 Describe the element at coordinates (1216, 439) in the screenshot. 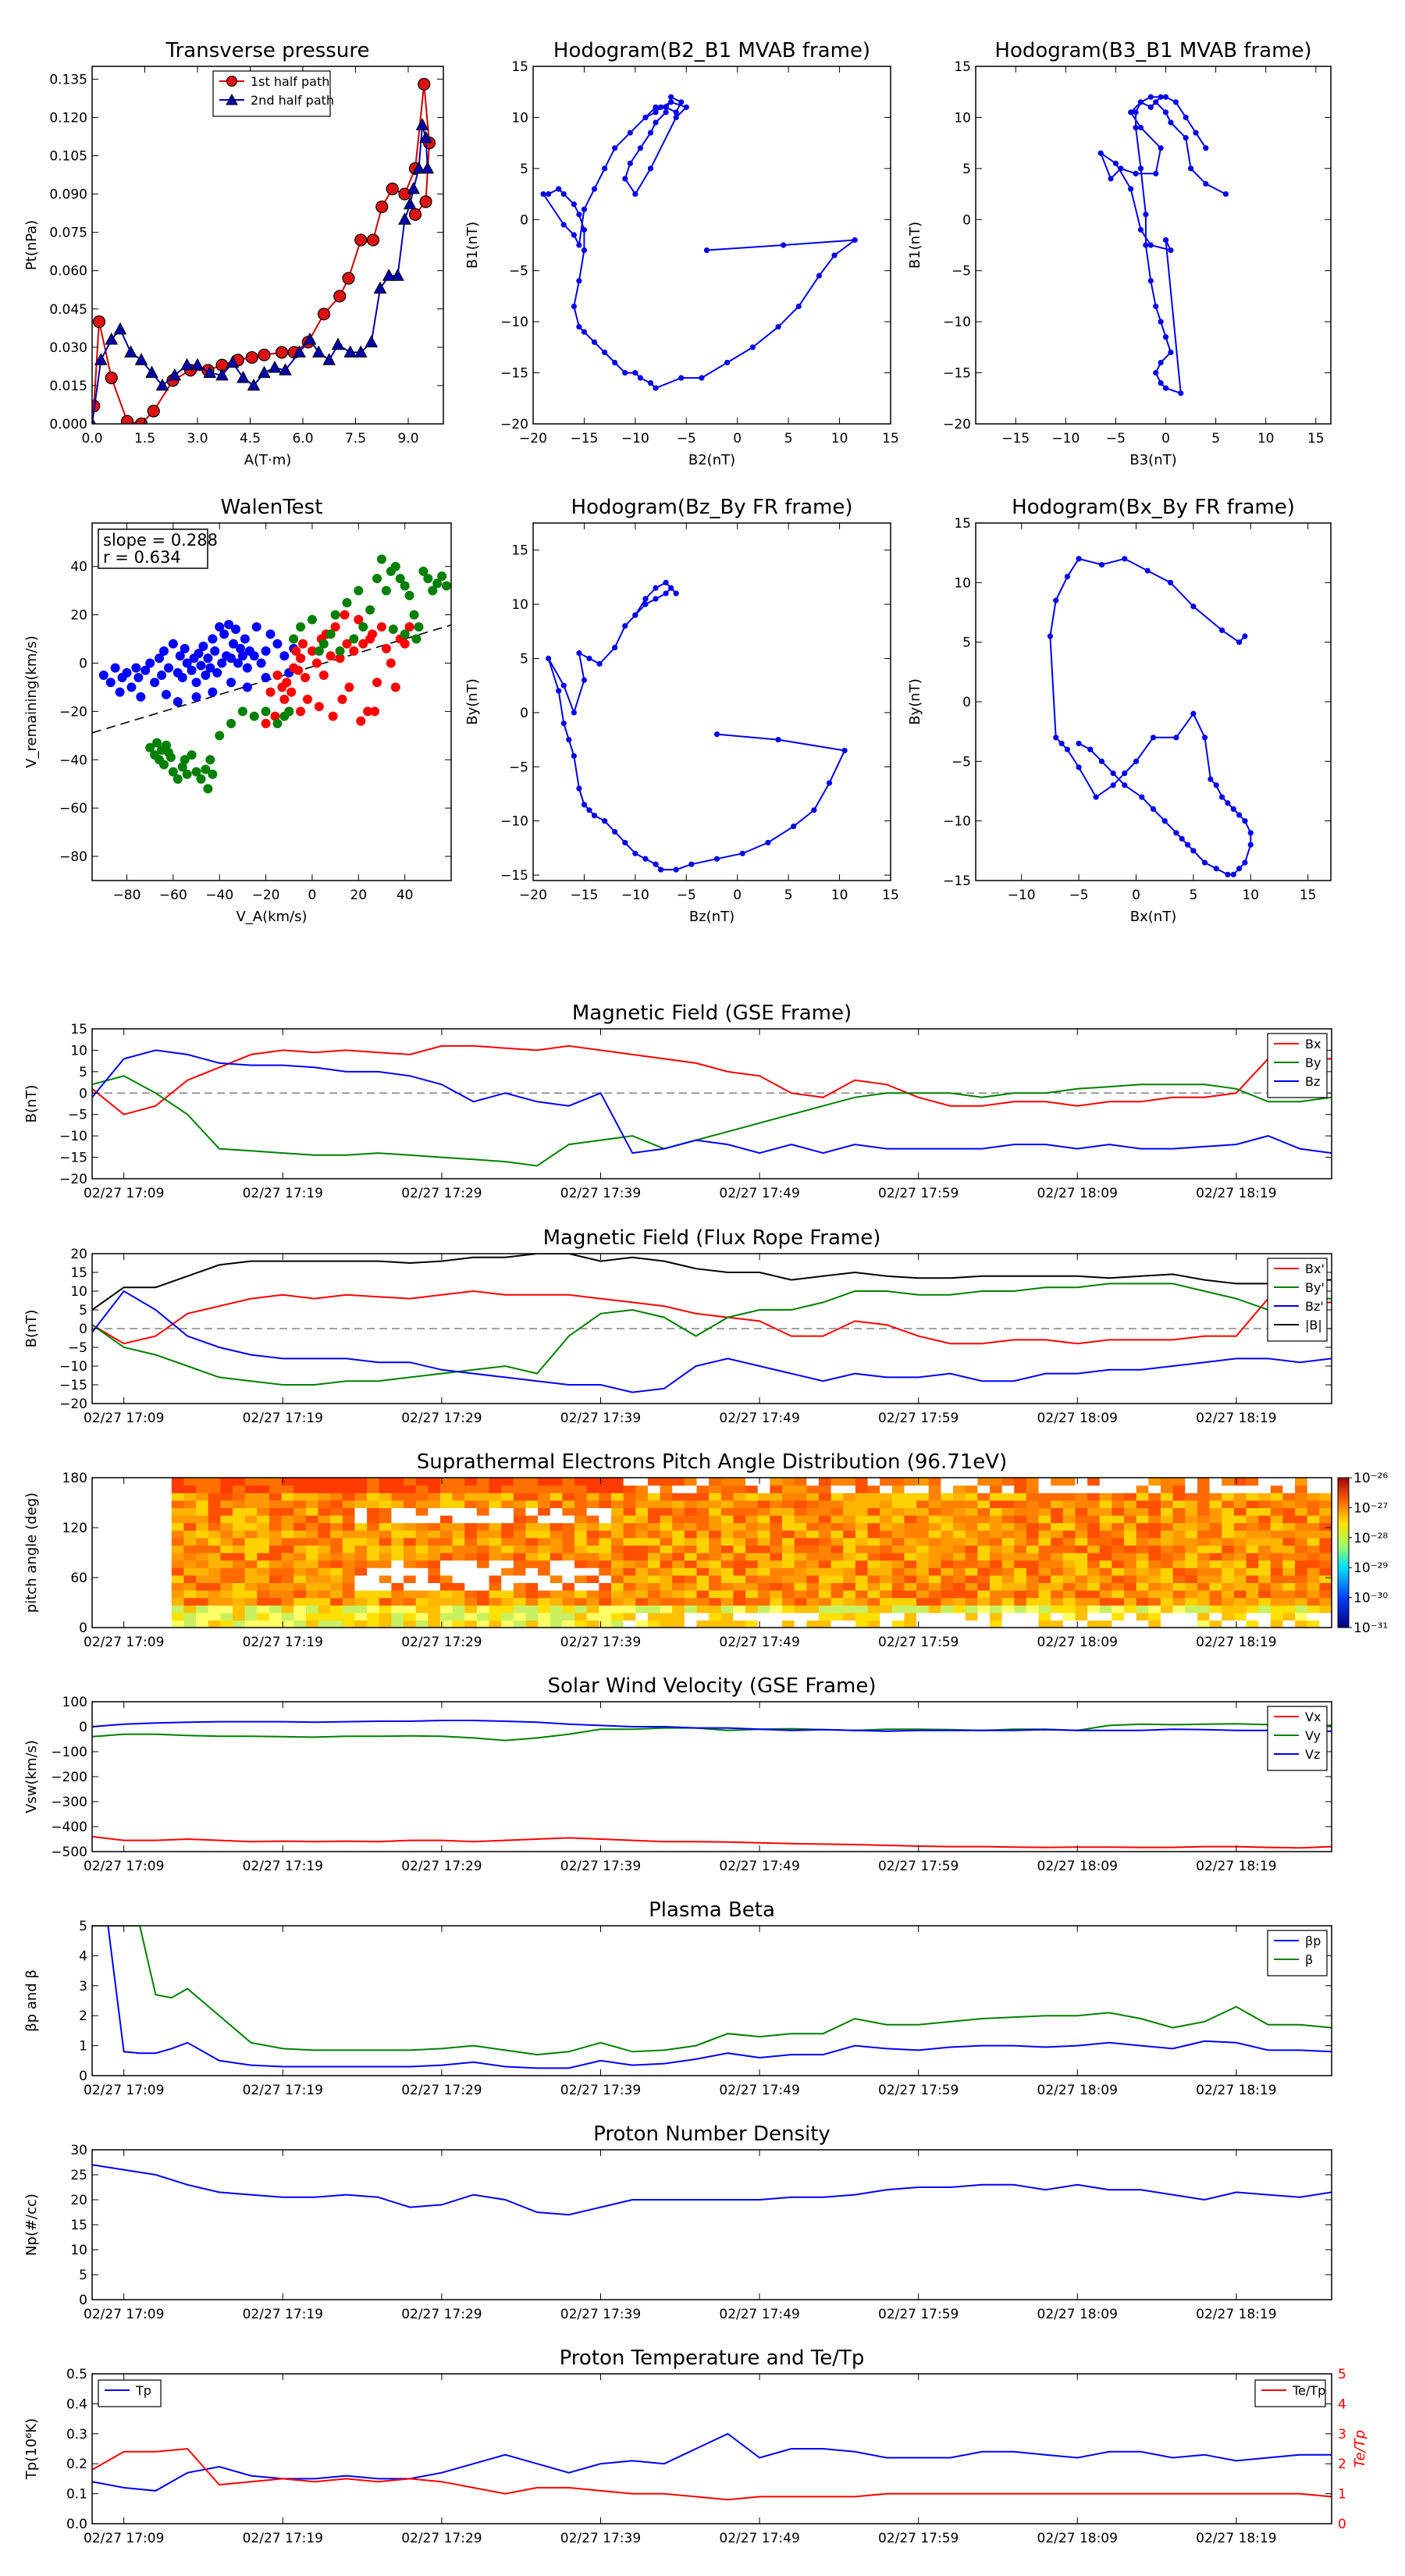

I see `x-tick-label: 5` at that location.